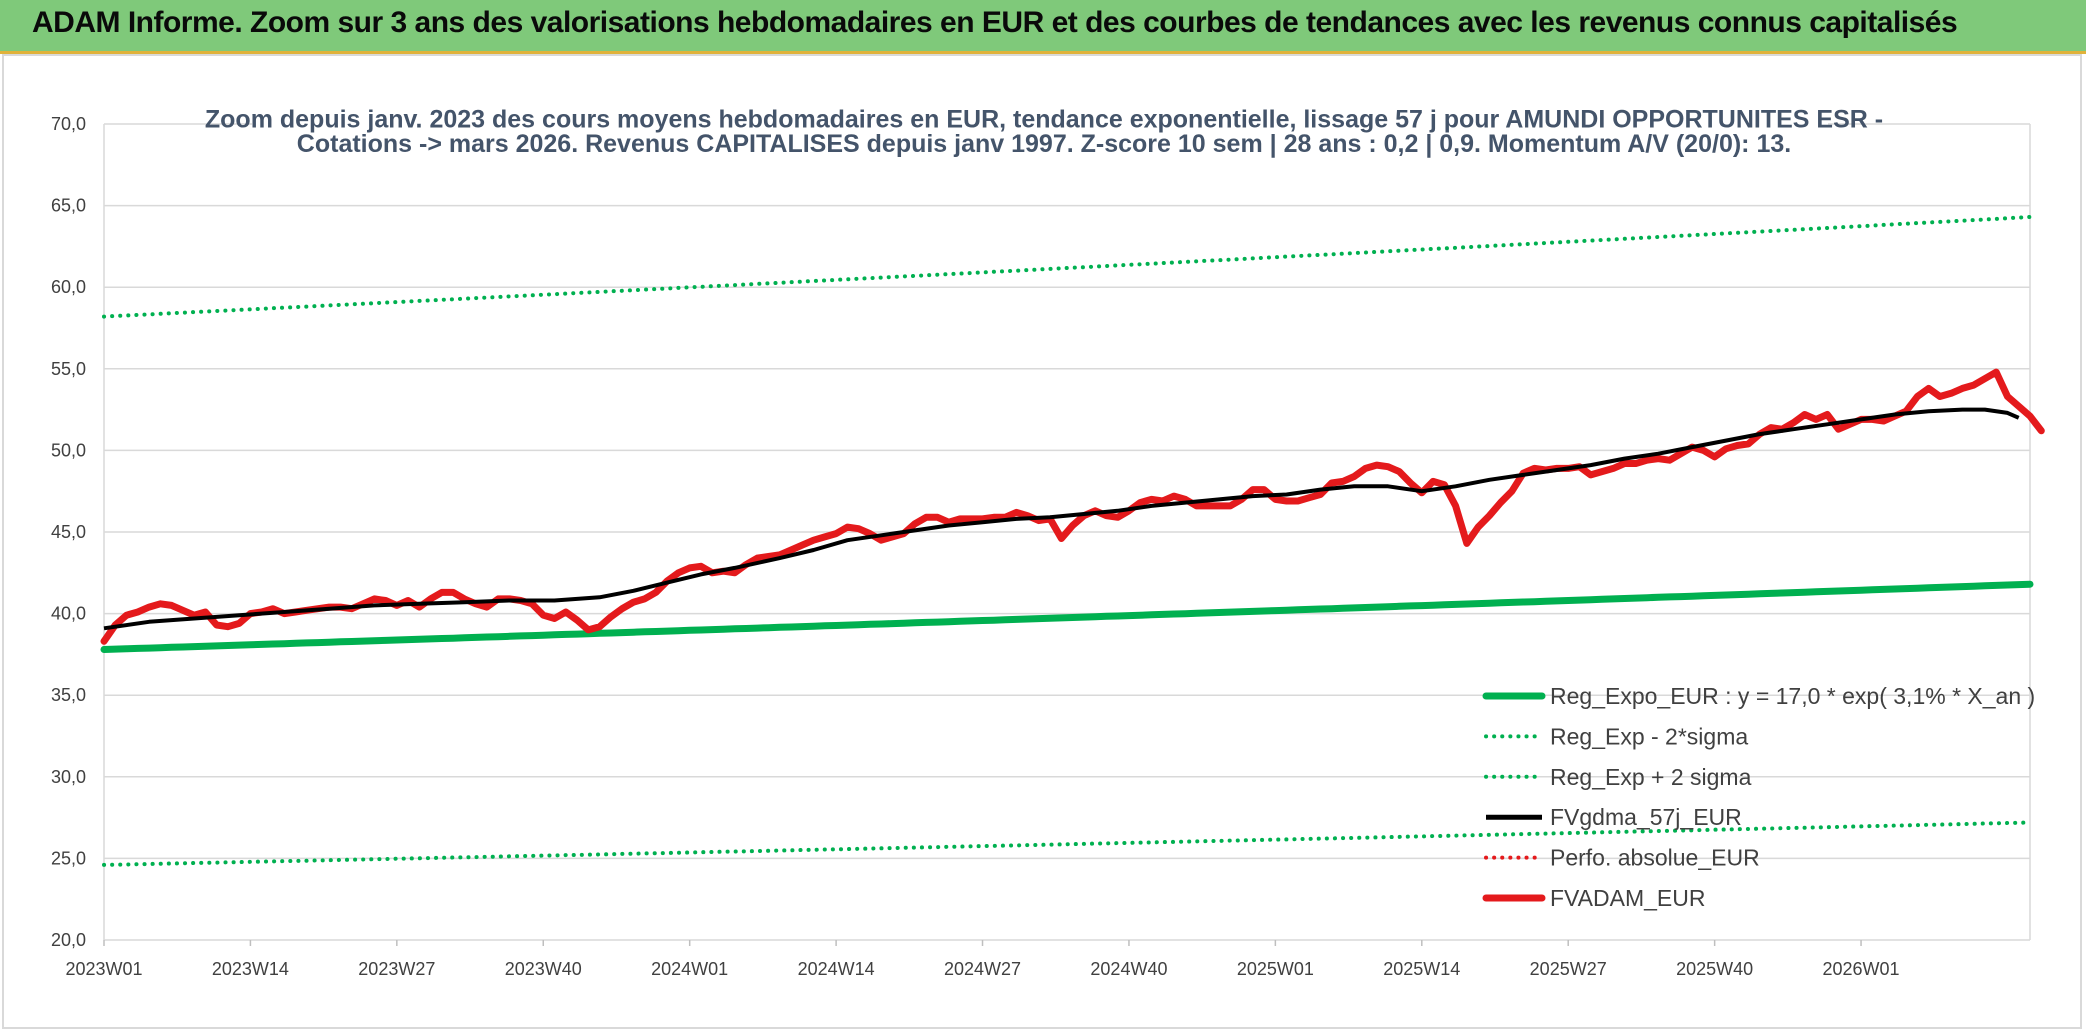 The width and height of the screenshot is (2086, 1031). I want to click on x-tick-label: 2025W27, so click(1568, 969).